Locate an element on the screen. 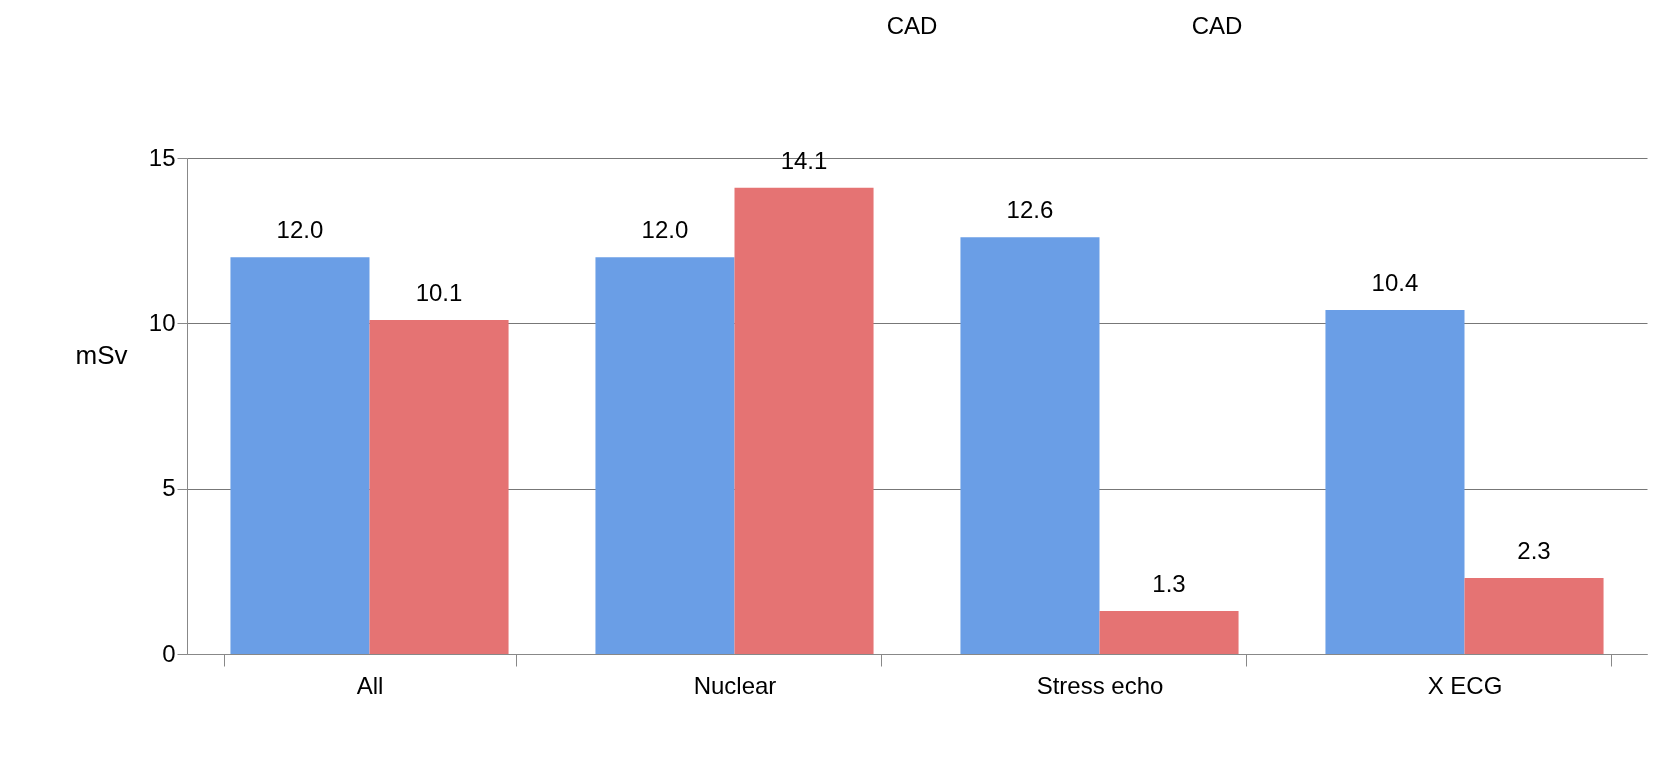  y-tick-label: 0 is located at coordinates (169, 653).